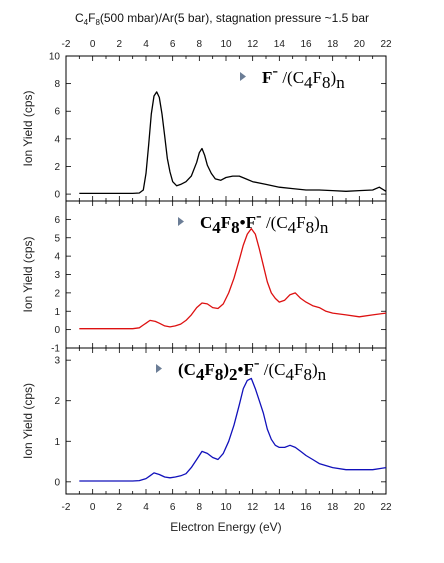  What do you see at coordinates (360, 507) in the screenshot?
I see `bottom-tick-label: 20` at bounding box center [360, 507].